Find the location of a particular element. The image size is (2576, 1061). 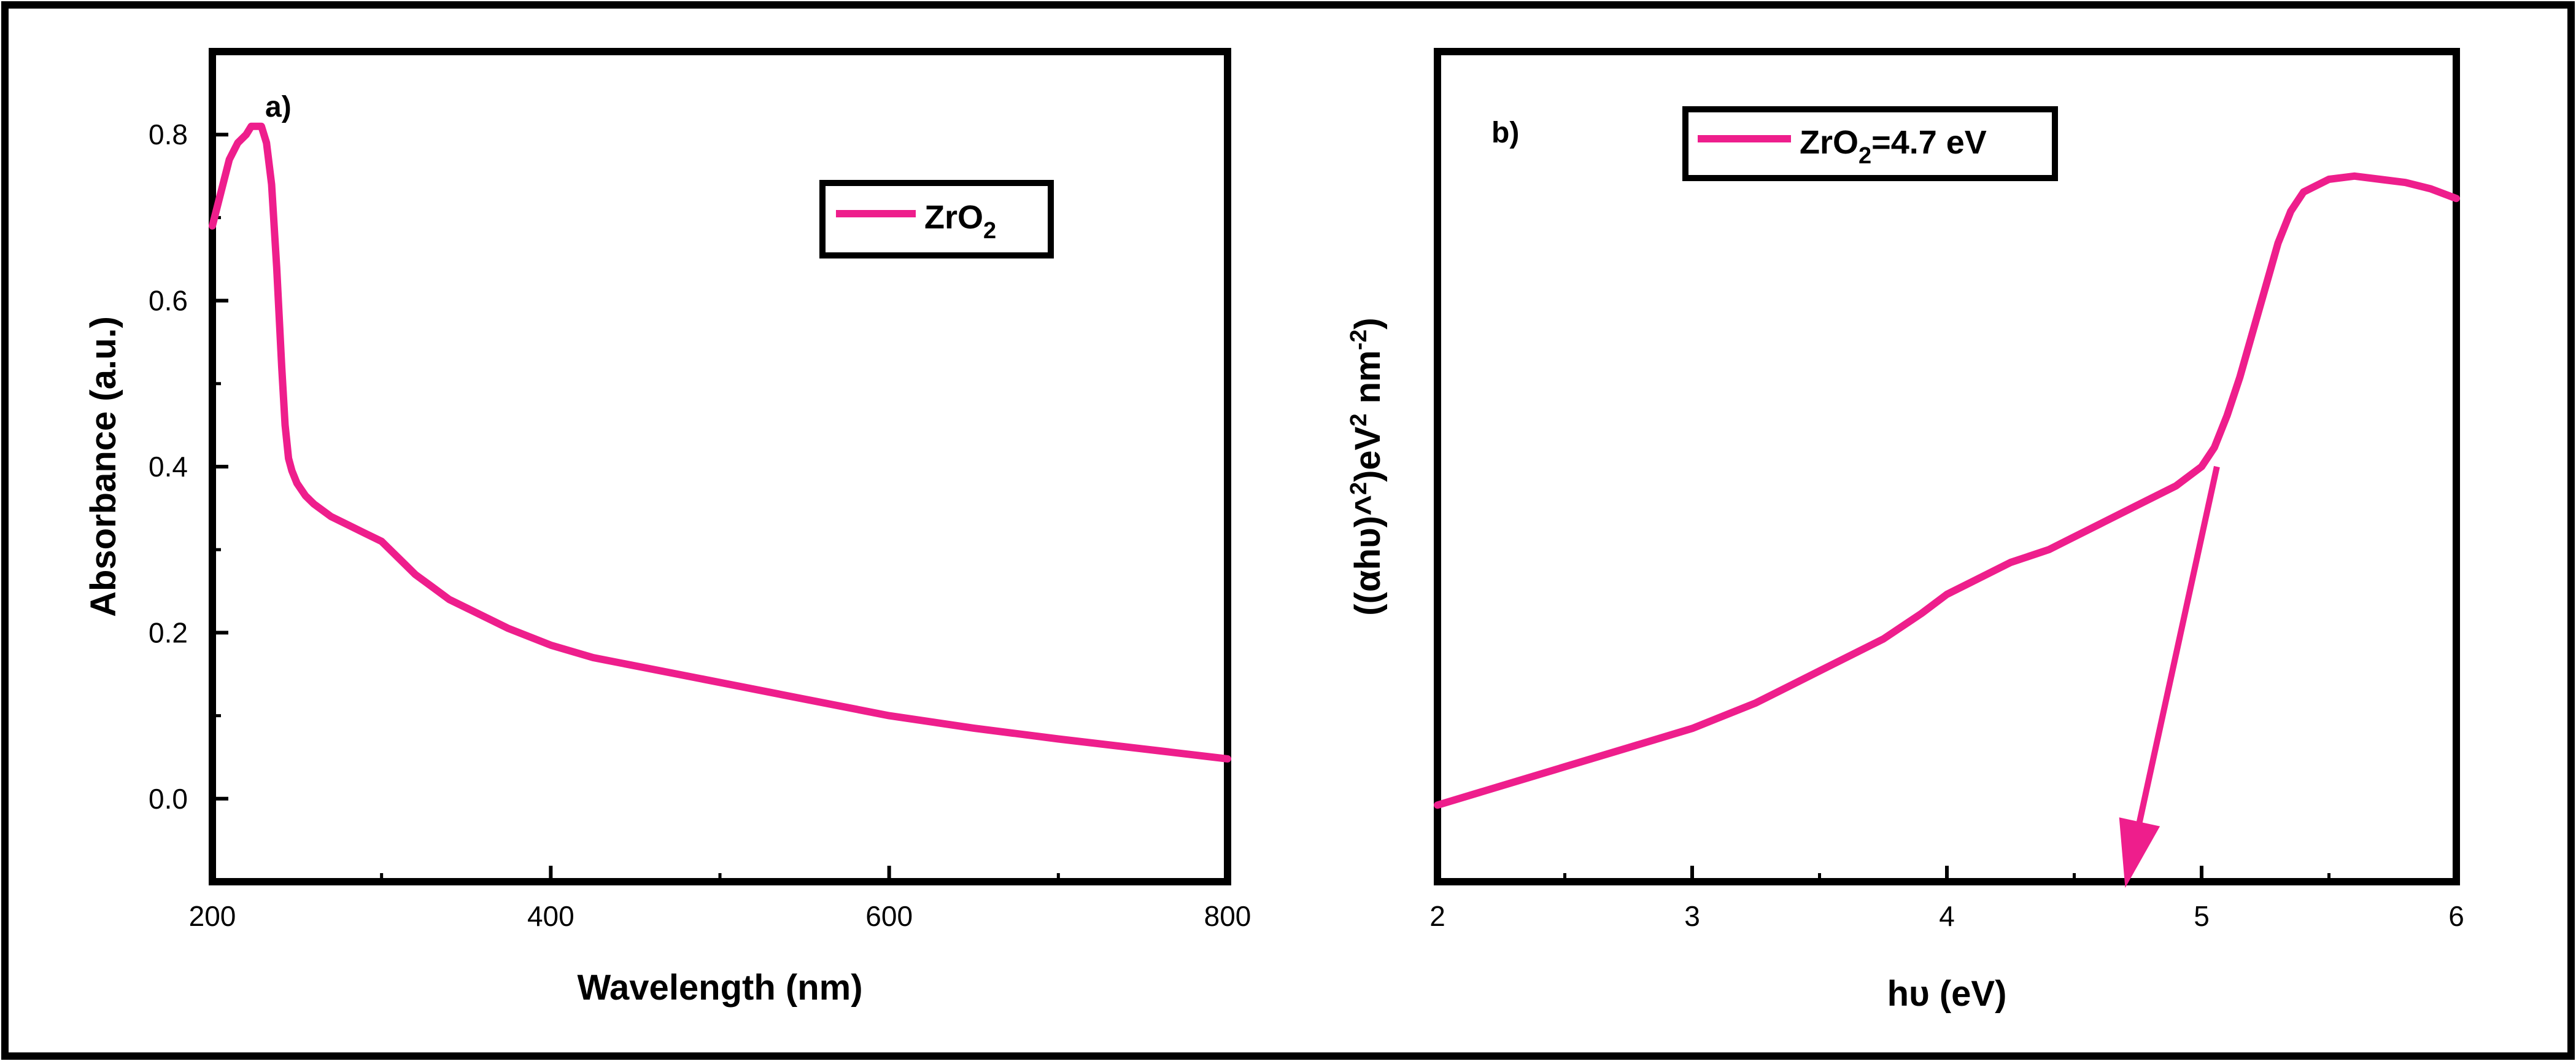

panel-a-xlabel: Wavelength (nm) is located at coordinates (719, 988).